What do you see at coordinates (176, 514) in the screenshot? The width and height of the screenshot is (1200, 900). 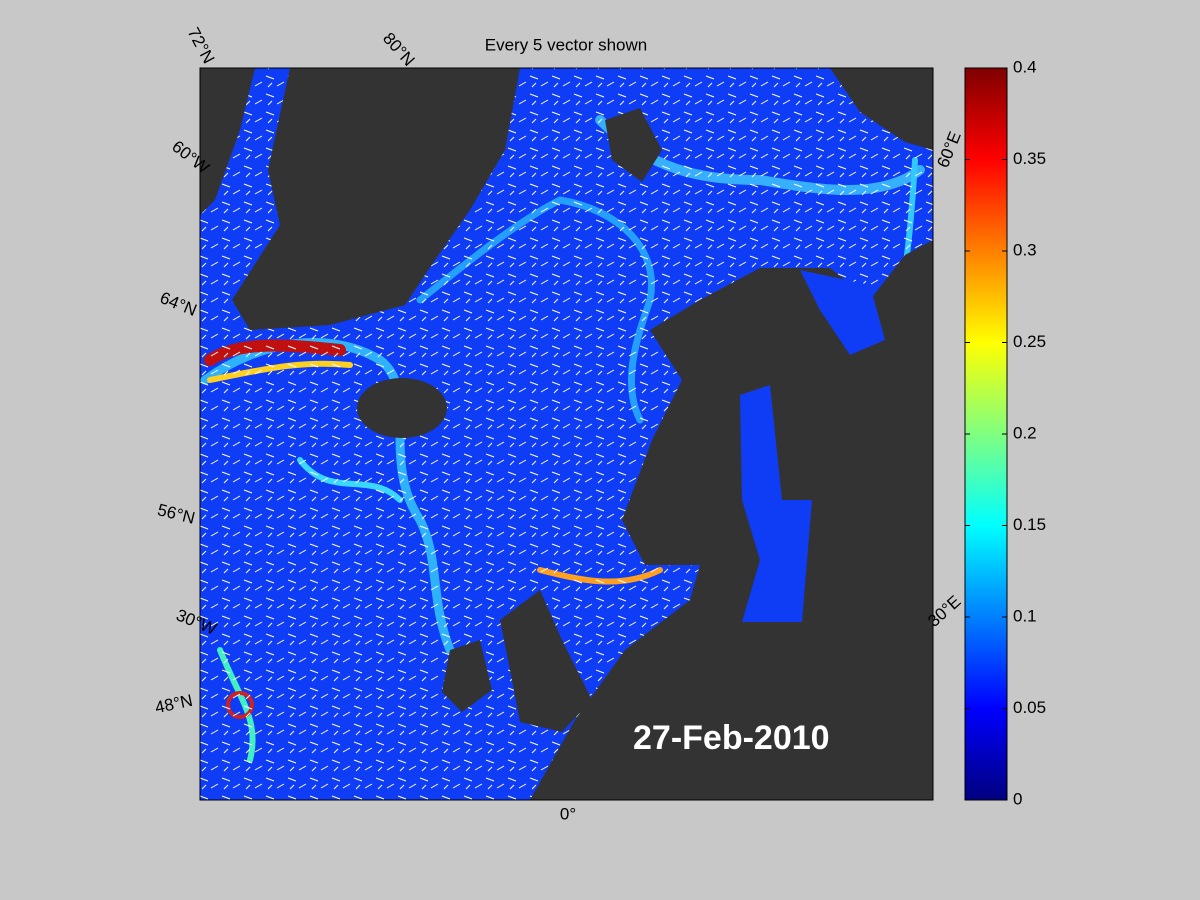 I see `graticule-label: 56°N` at bounding box center [176, 514].